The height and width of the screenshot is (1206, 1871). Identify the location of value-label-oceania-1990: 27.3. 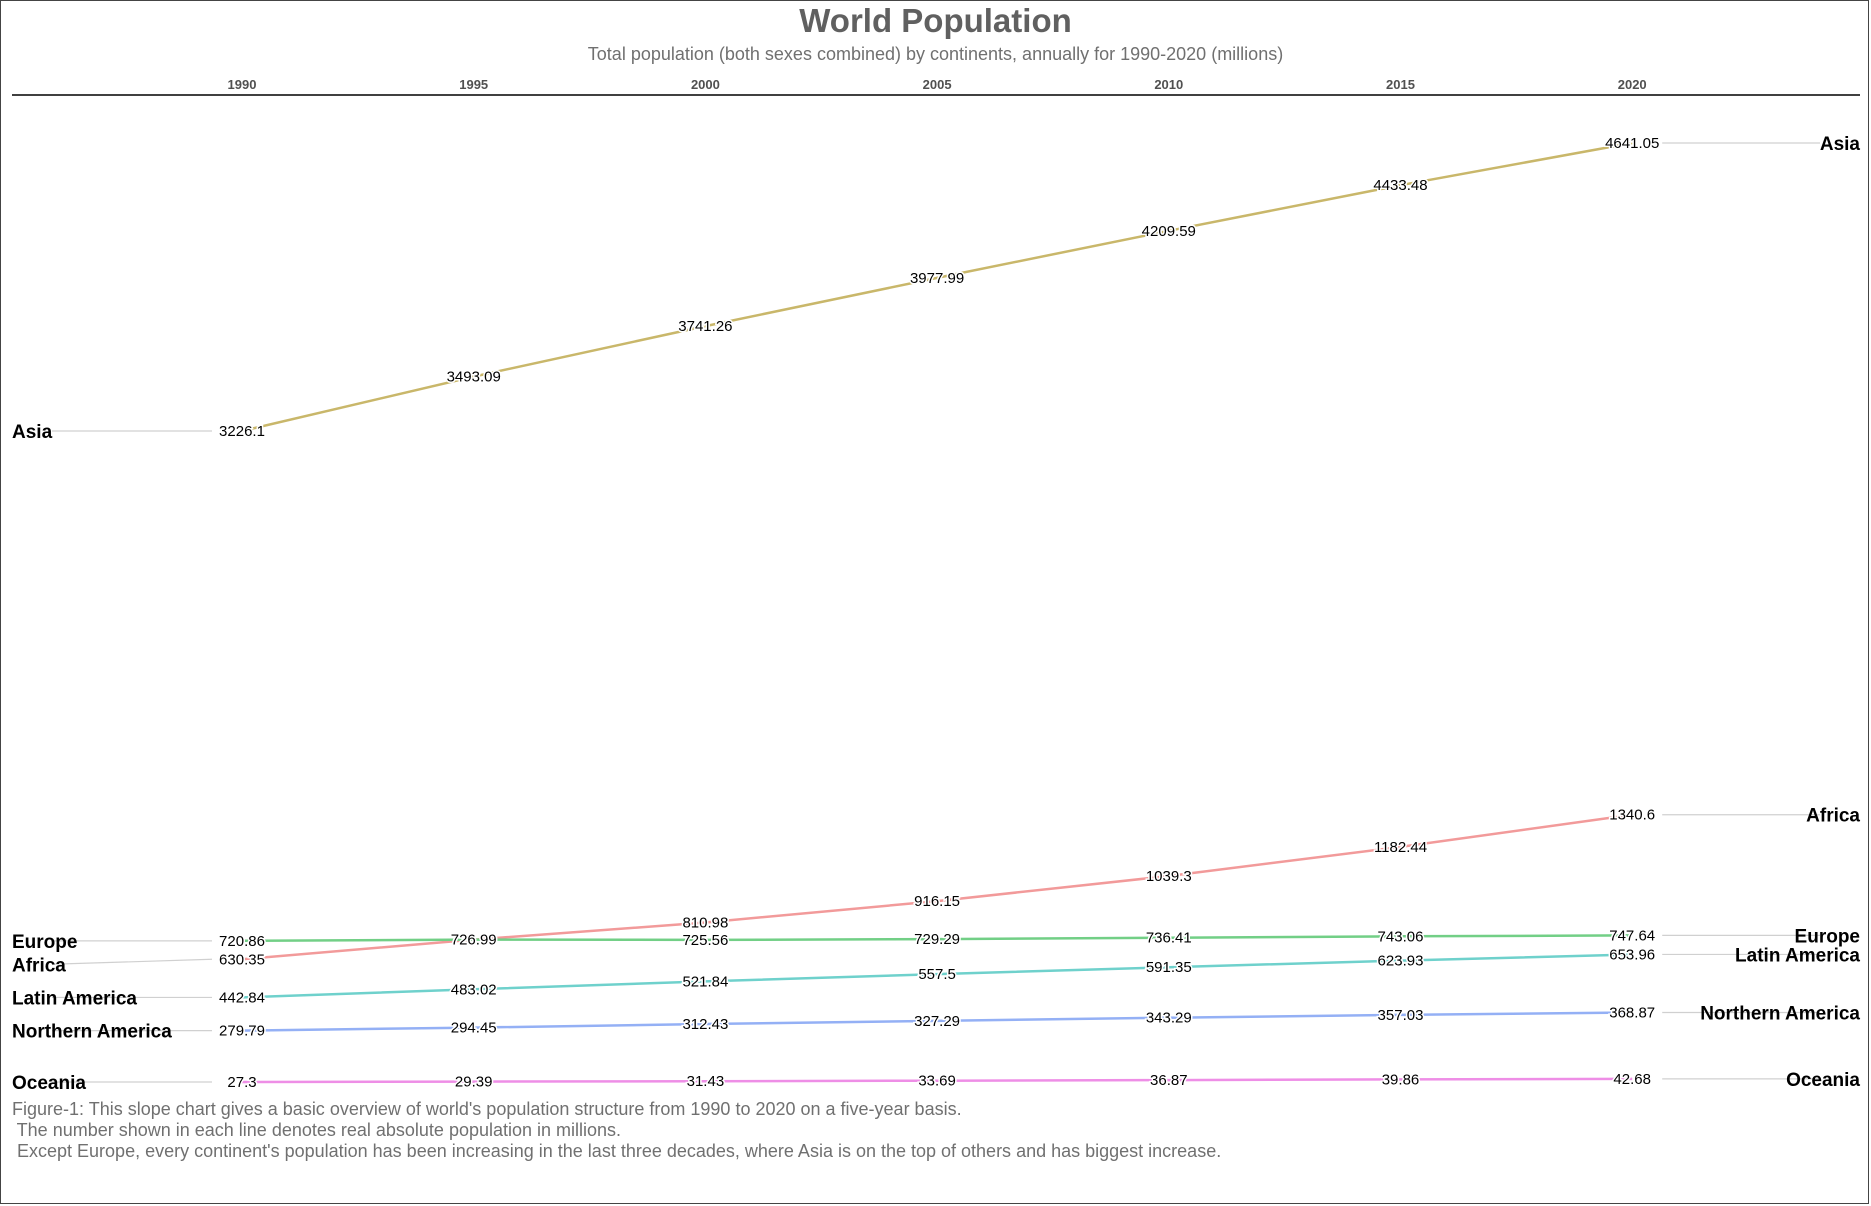
(241, 1082).